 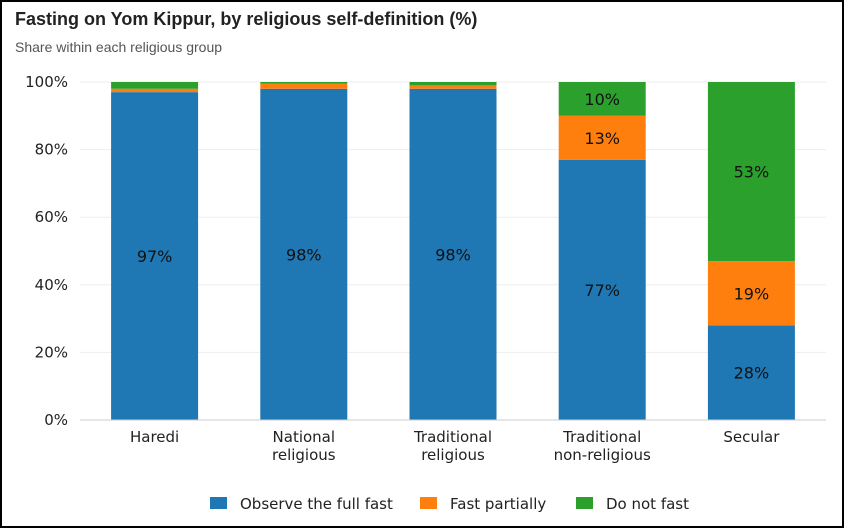 What do you see at coordinates (647, 504) in the screenshot?
I see `legend-label: Do not fast` at bounding box center [647, 504].